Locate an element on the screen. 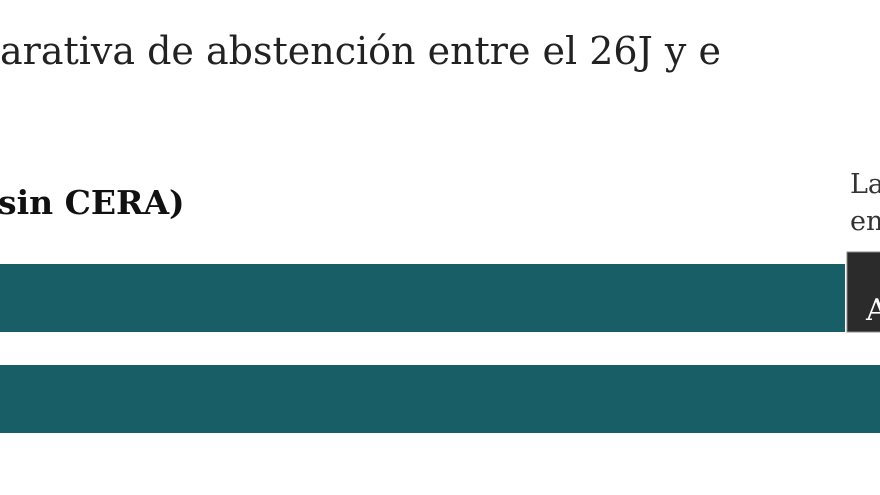  tooltip-label: A is located at coordinates (872, 310).